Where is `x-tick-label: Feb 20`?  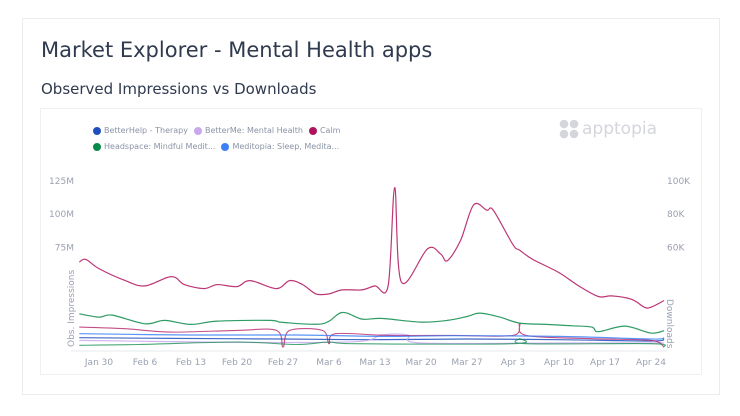 x-tick-label: Feb 20 is located at coordinates (237, 363).